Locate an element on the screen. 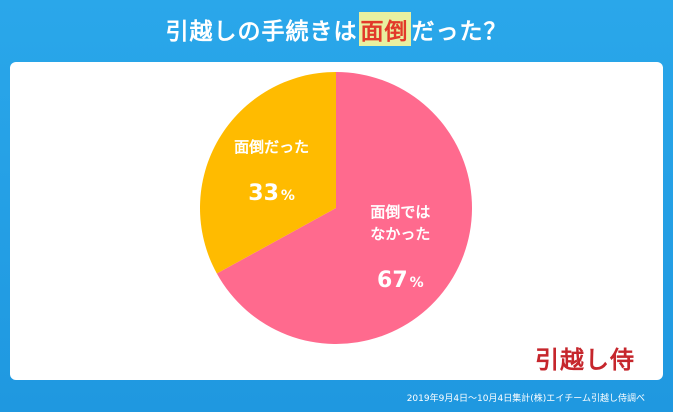  title-text-after: だった？ is located at coordinates (459, 32).